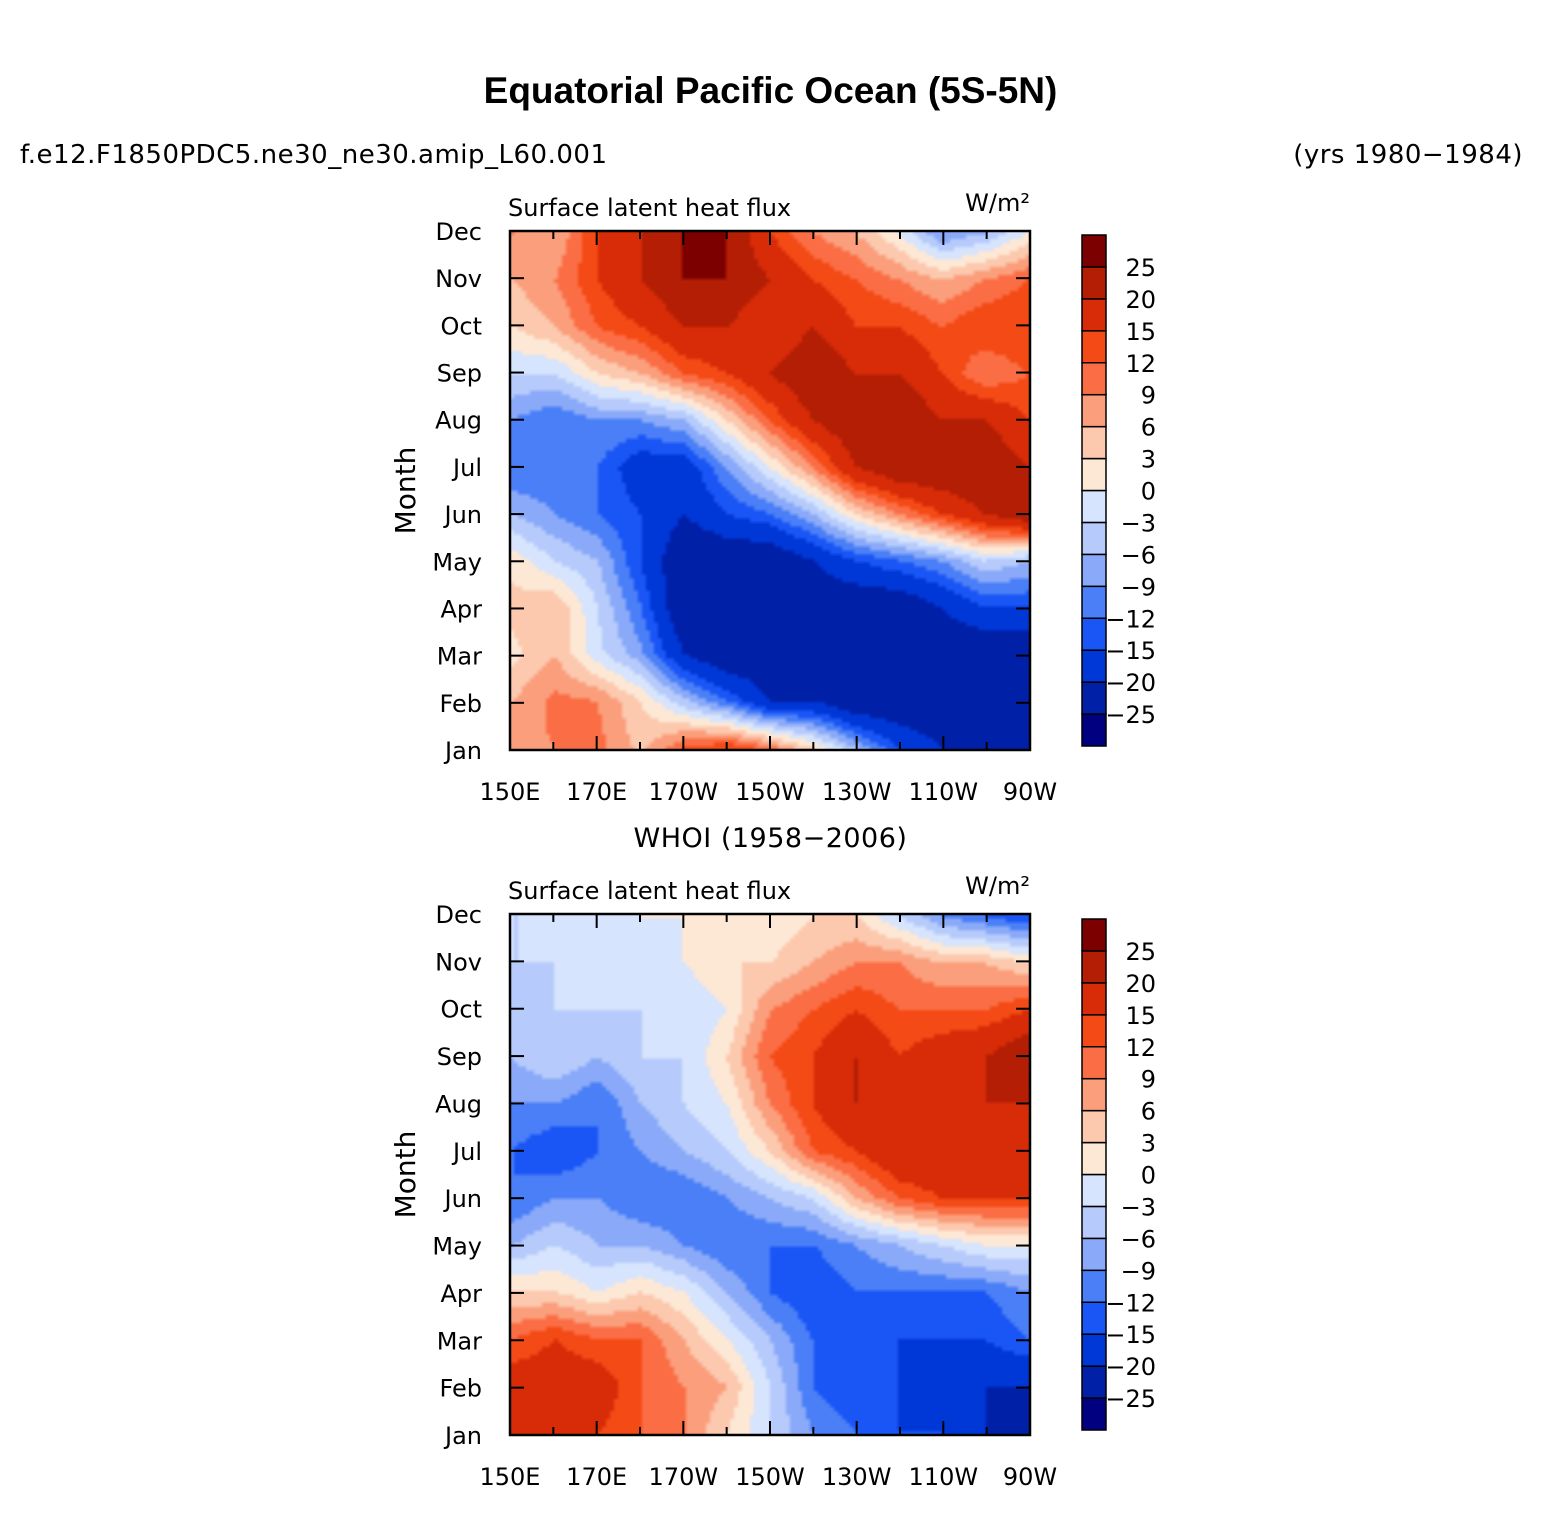 The image size is (1541, 1538). Describe the element at coordinates (1408, 155) in the screenshot. I see `years-label: (yrs 1980−1984)` at that location.